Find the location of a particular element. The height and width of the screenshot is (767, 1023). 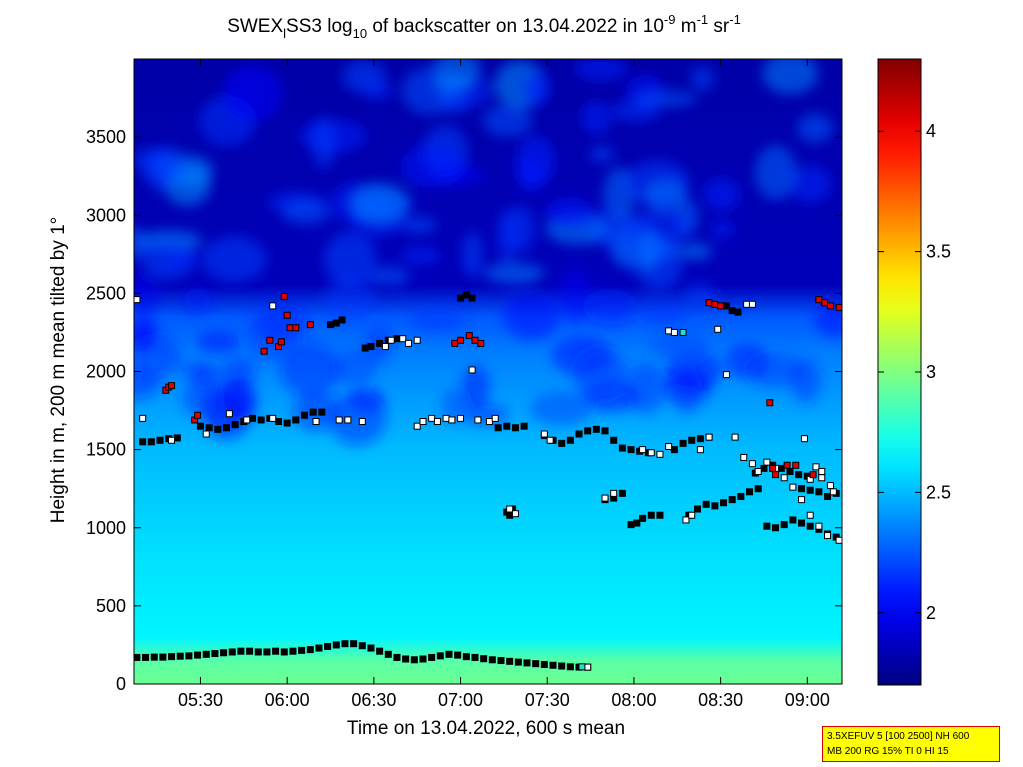

y-axis-title: Height in m, 200 m mean tilted by 1° is located at coordinates (58, 370).